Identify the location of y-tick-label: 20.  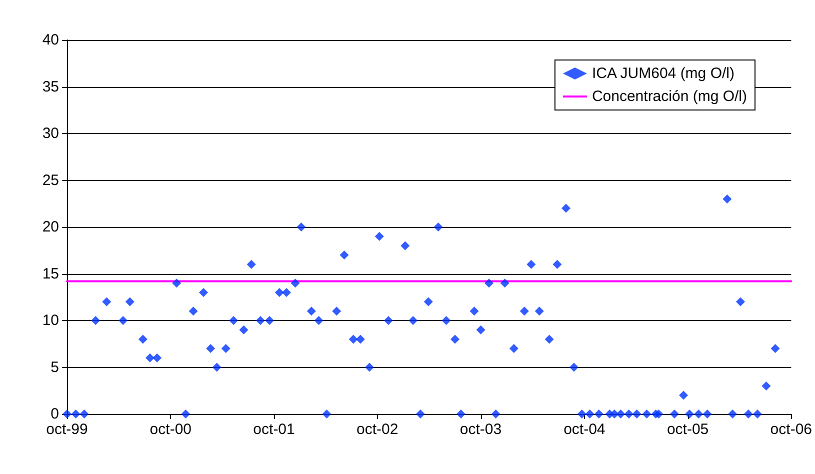
(50, 227).